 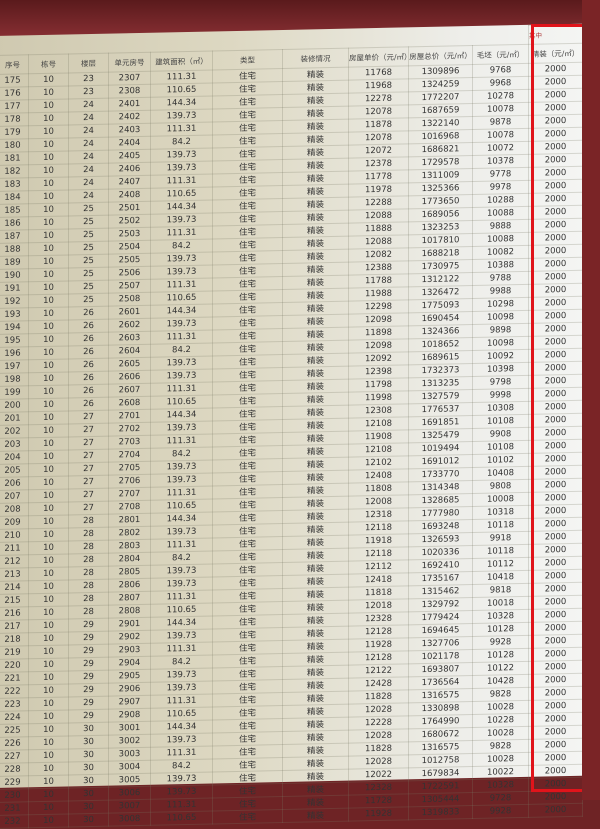 I want to click on cell-rough-price: 9798, so click(x=500, y=382).